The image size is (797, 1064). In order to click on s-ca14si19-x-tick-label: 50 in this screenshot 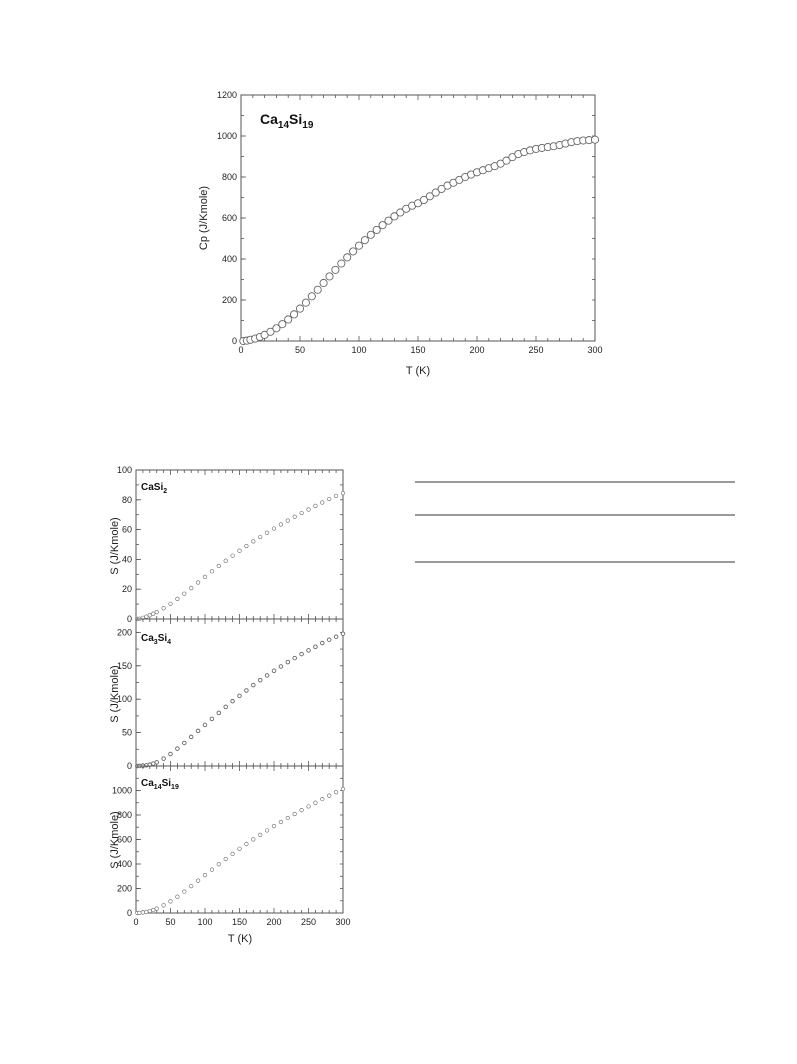, I will do `click(170, 922)`.